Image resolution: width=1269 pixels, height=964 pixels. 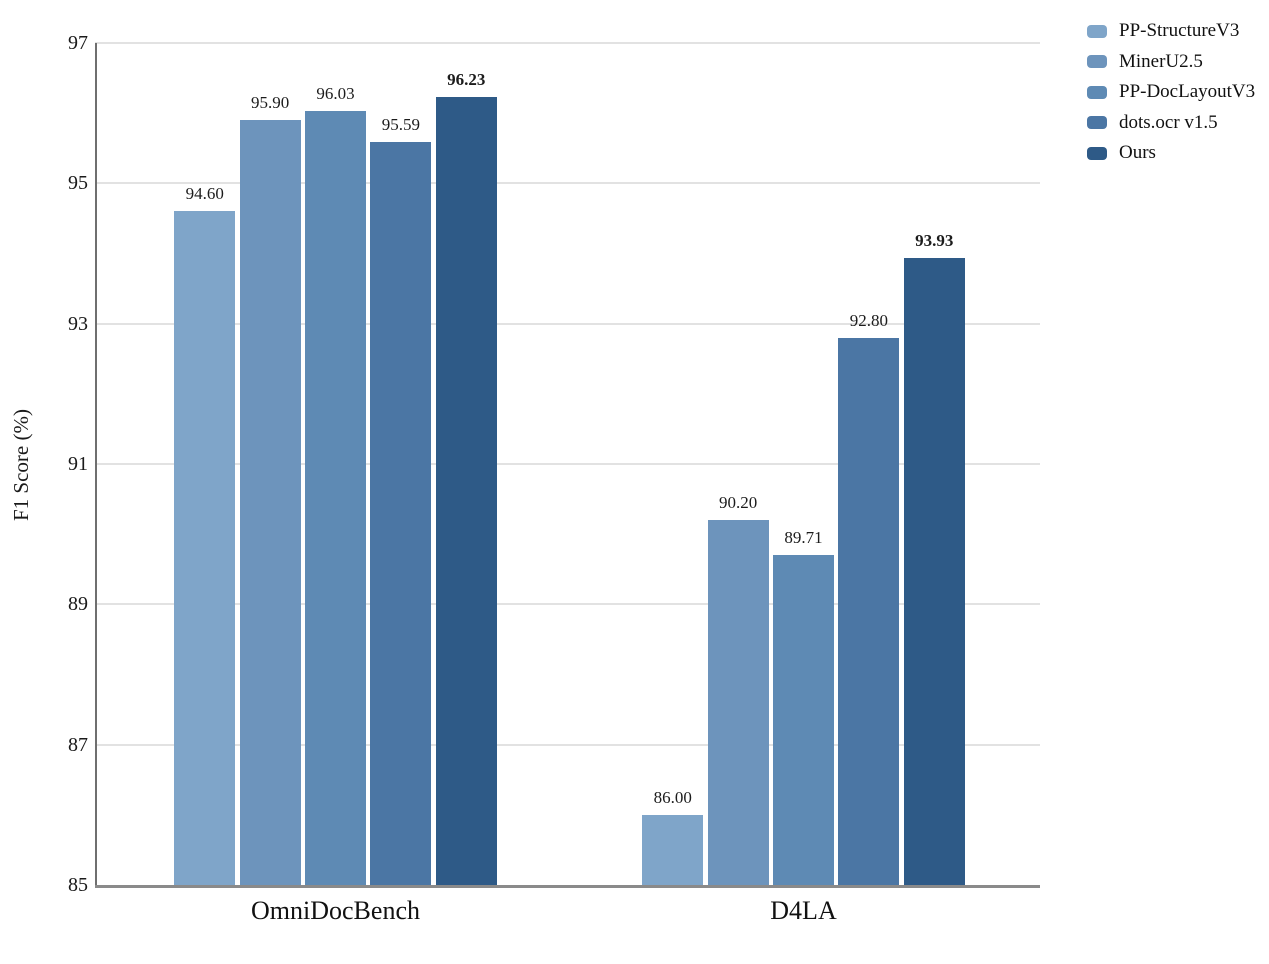 I want to click on legend-item-pp-structurev3: PP-StructureV3, so click(x=1171, y=31).